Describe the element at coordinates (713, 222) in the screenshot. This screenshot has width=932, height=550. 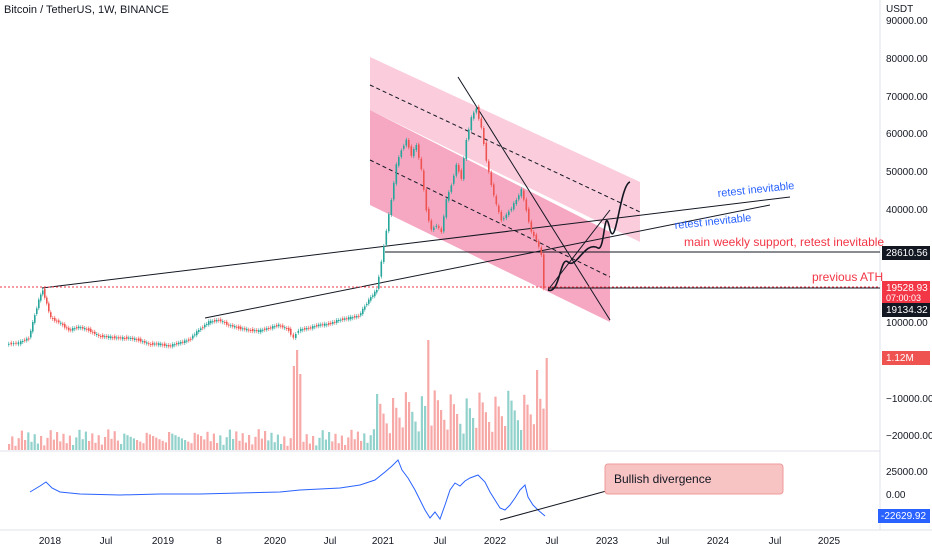
I see `retest-label-2: retest inevitable` at that location.